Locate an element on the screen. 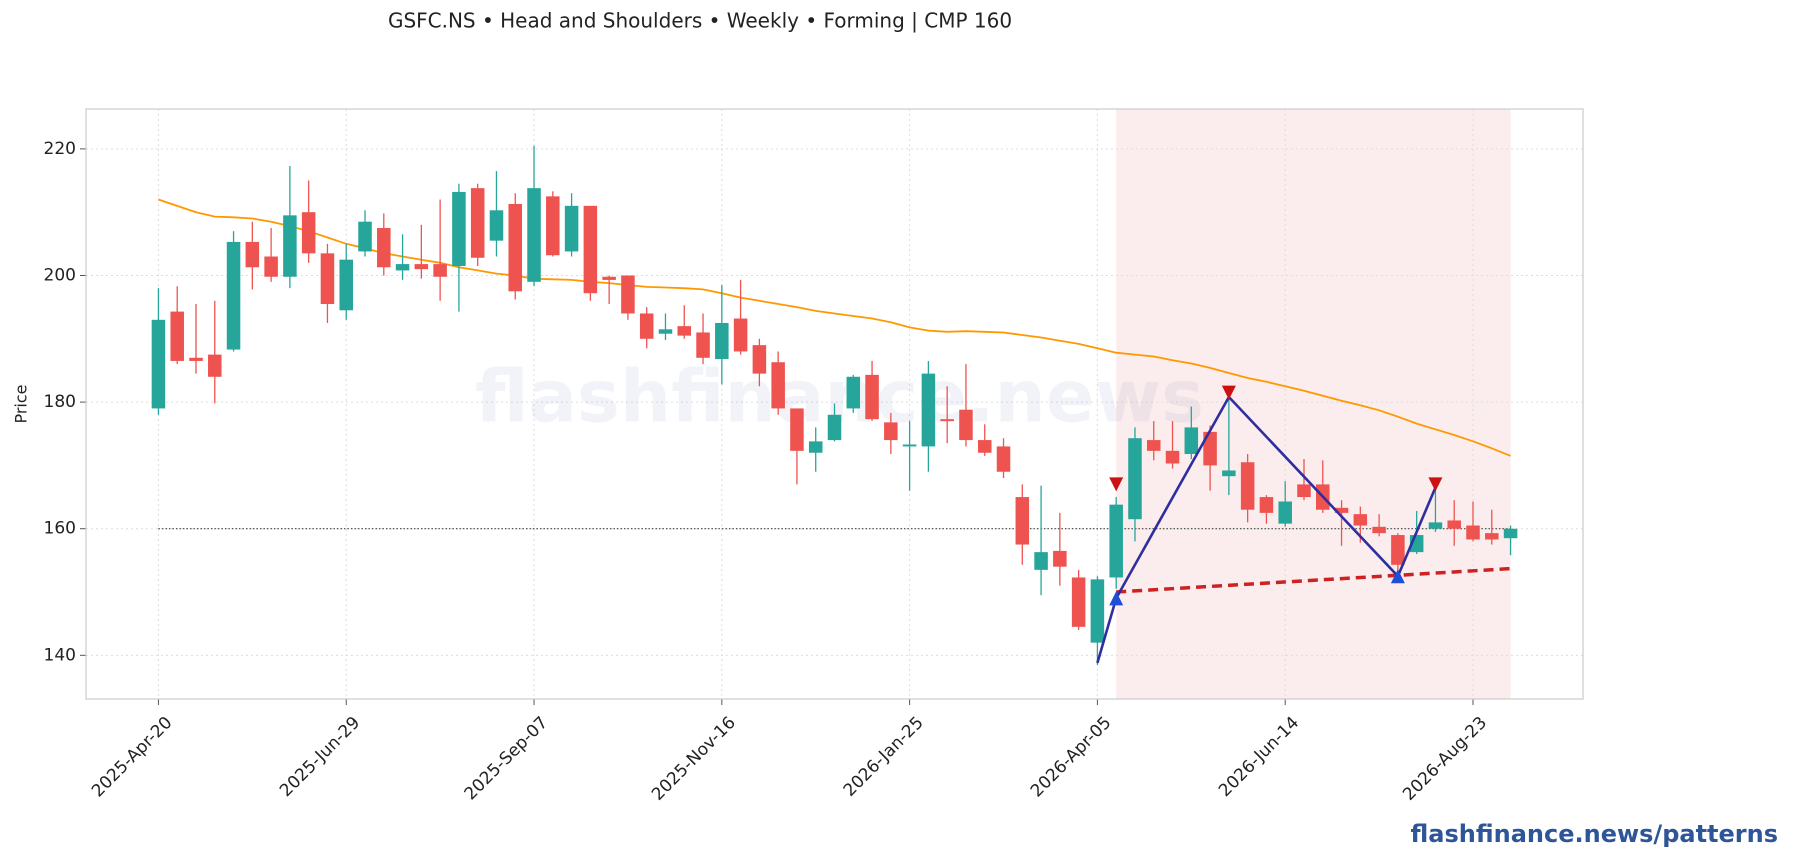  y-axis-label: Price is located at coordinates (21, 403).